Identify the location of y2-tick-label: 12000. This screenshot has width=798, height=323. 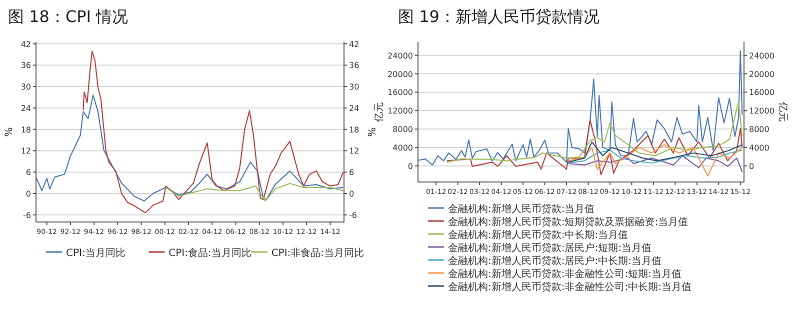
(761, 111).